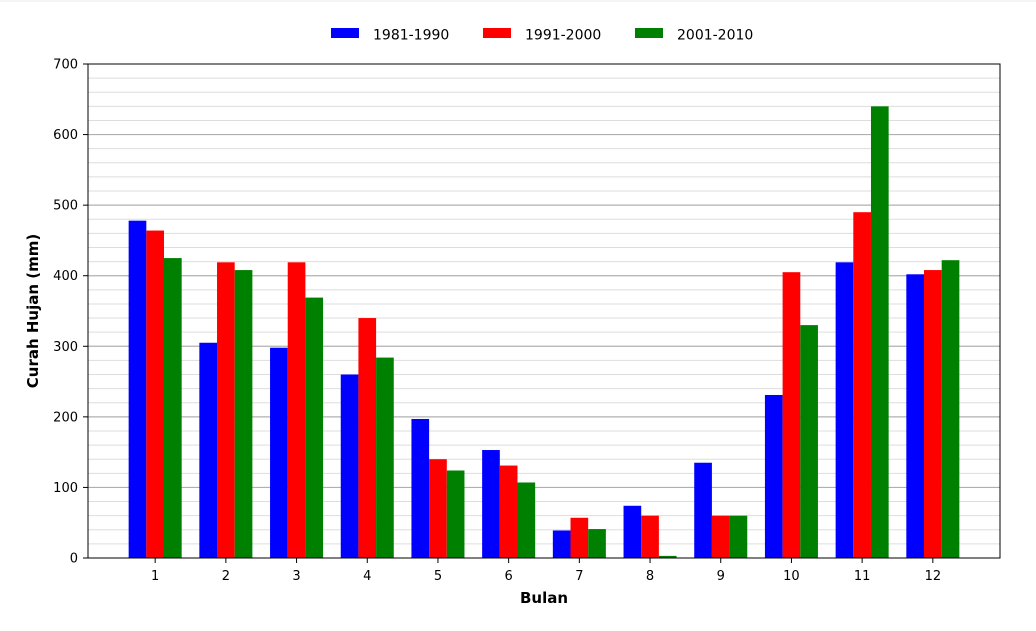 This screenshot has height=631, width=1036. What do you see at coordinates (518, 1) in the screenshot?
I see `top-edge` at bounding box center [518, 1].